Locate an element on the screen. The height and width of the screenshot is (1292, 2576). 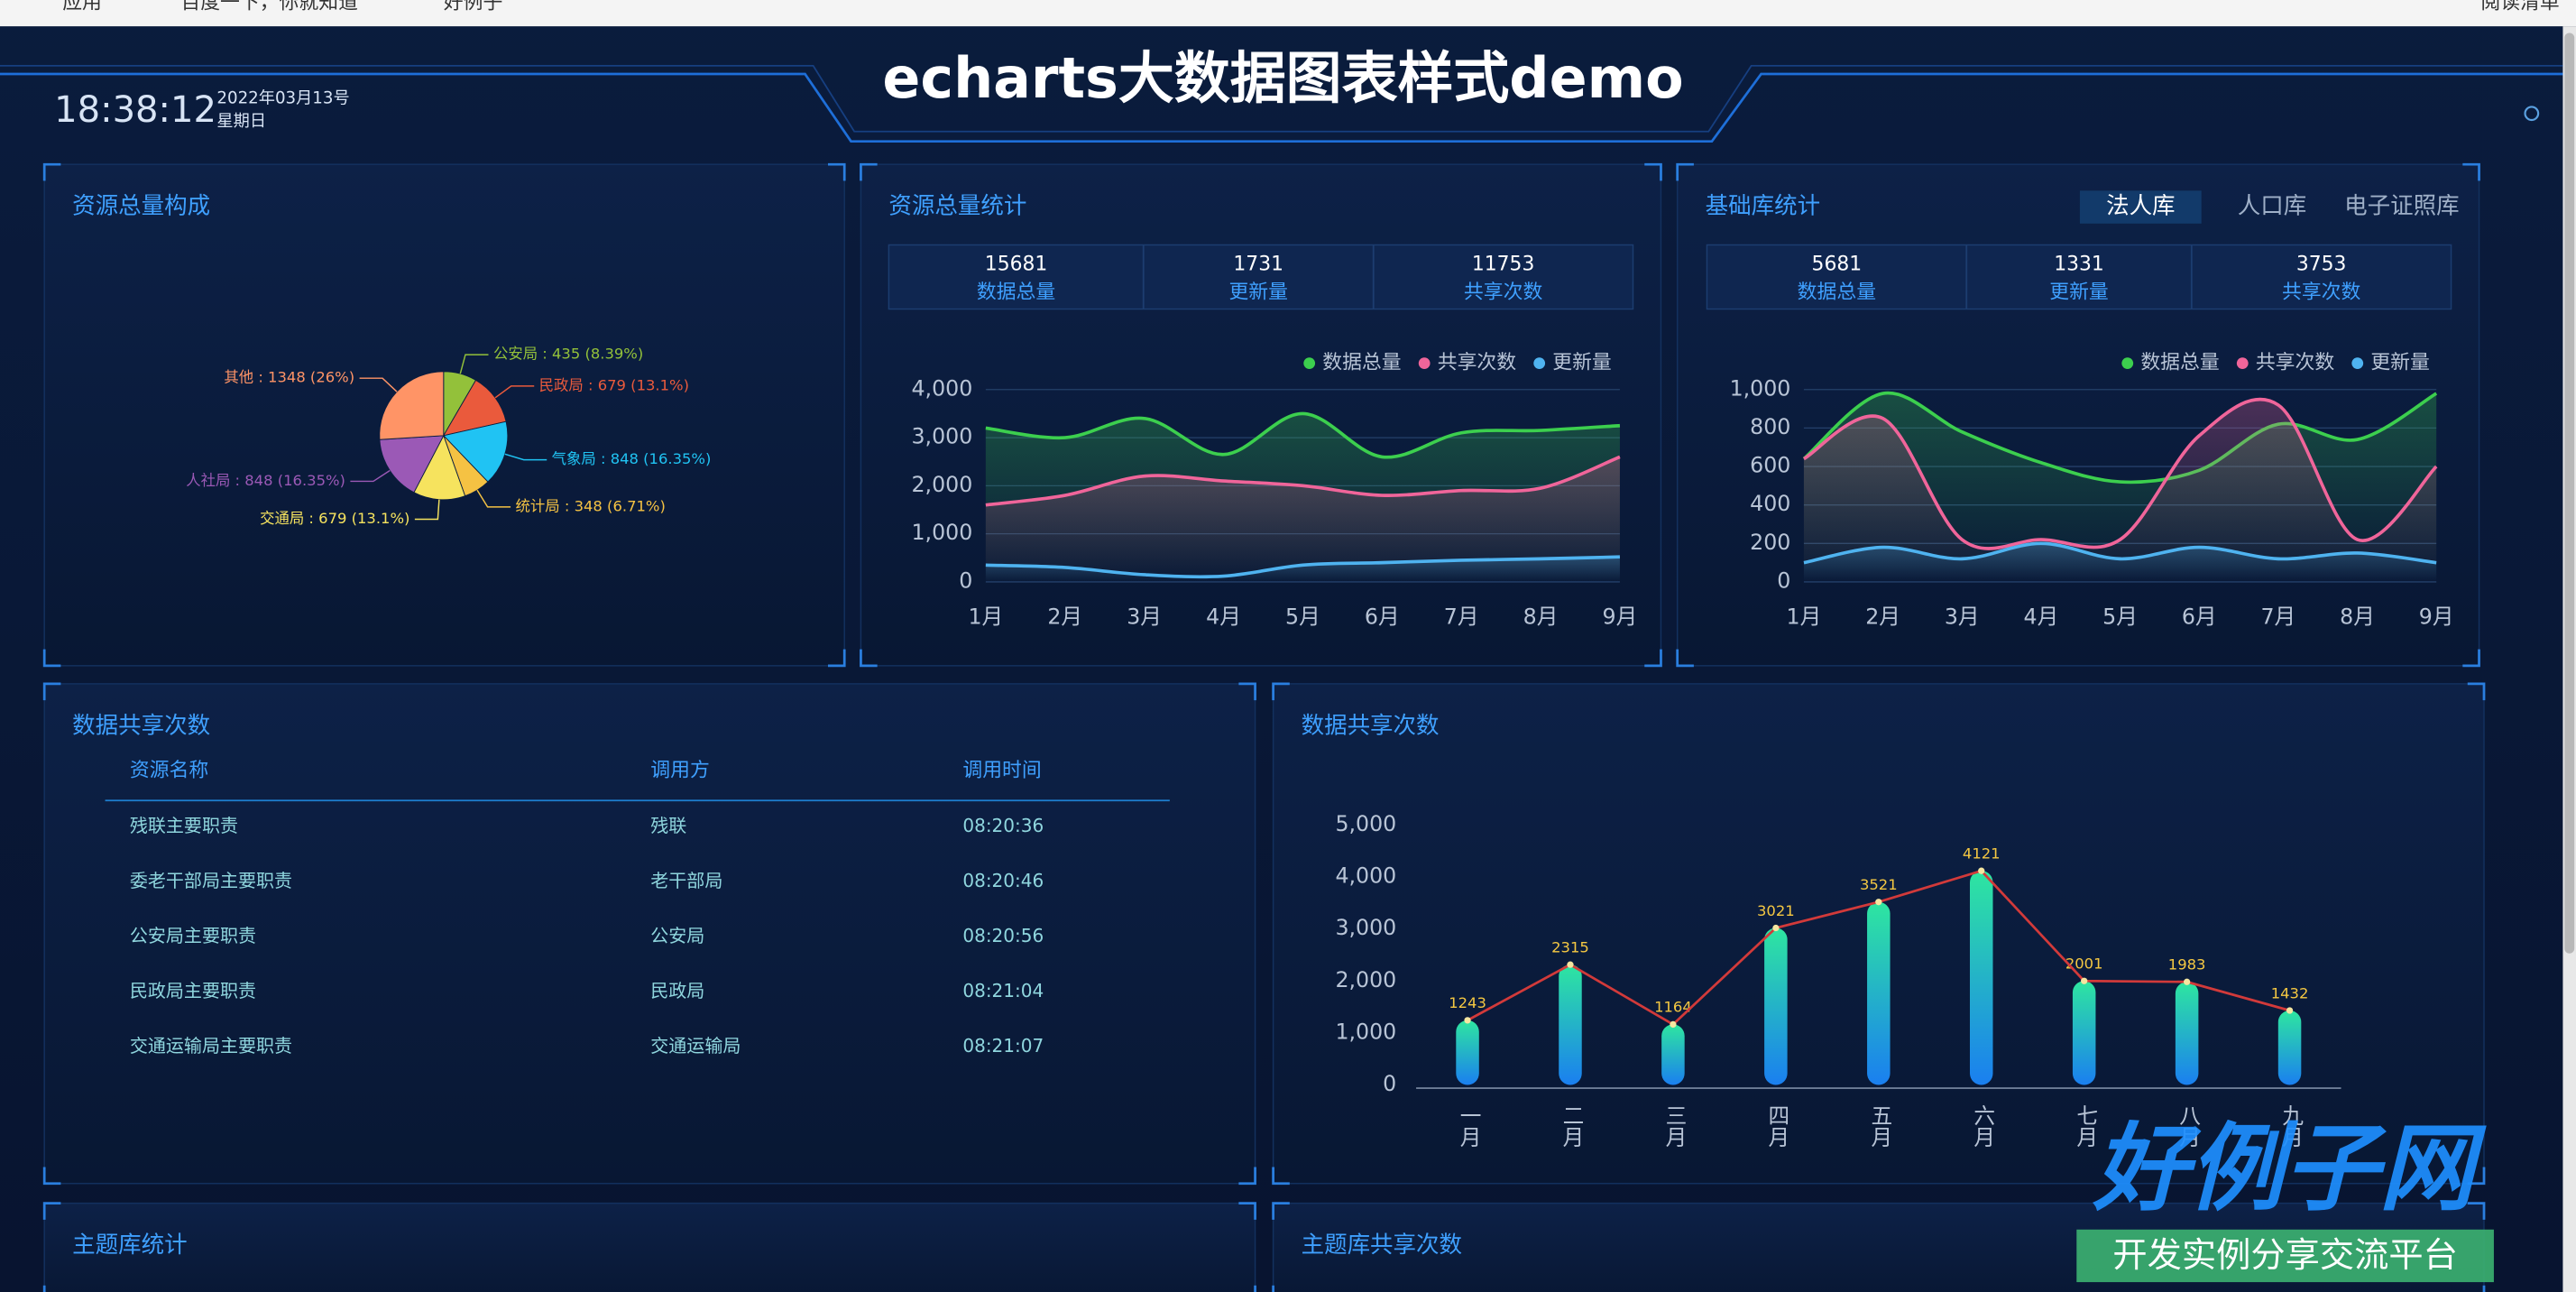
bar-value-label: 3021 is located at coordinates (1776, 910).